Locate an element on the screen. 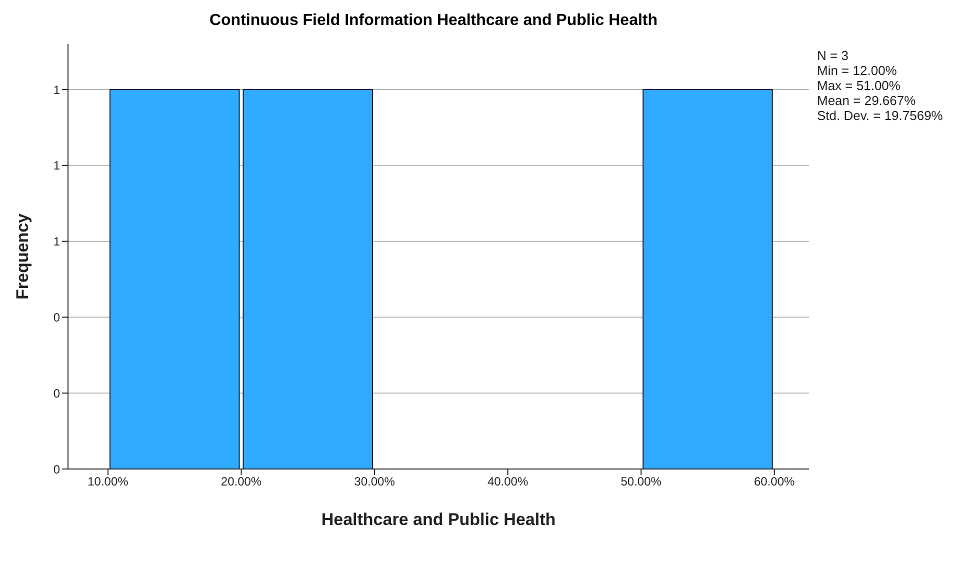 The width and height of the screenshot is (967, 564). x-tick-label: 50.00% is located at coordinates (641, 481).